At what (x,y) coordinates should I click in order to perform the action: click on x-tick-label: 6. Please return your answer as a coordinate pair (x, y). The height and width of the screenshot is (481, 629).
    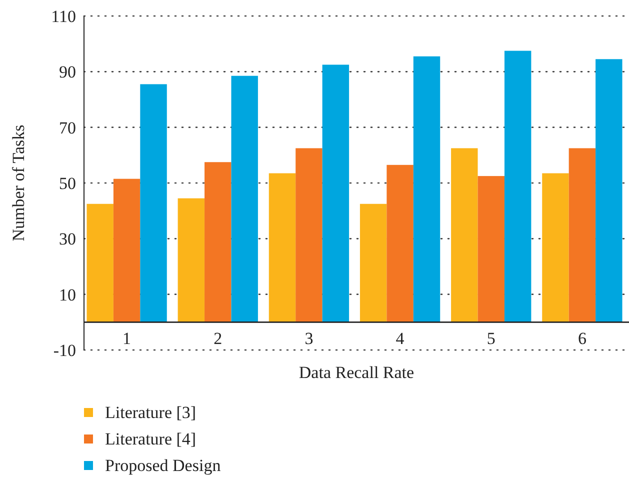
    Looking at the image, I should click on (582, 338).